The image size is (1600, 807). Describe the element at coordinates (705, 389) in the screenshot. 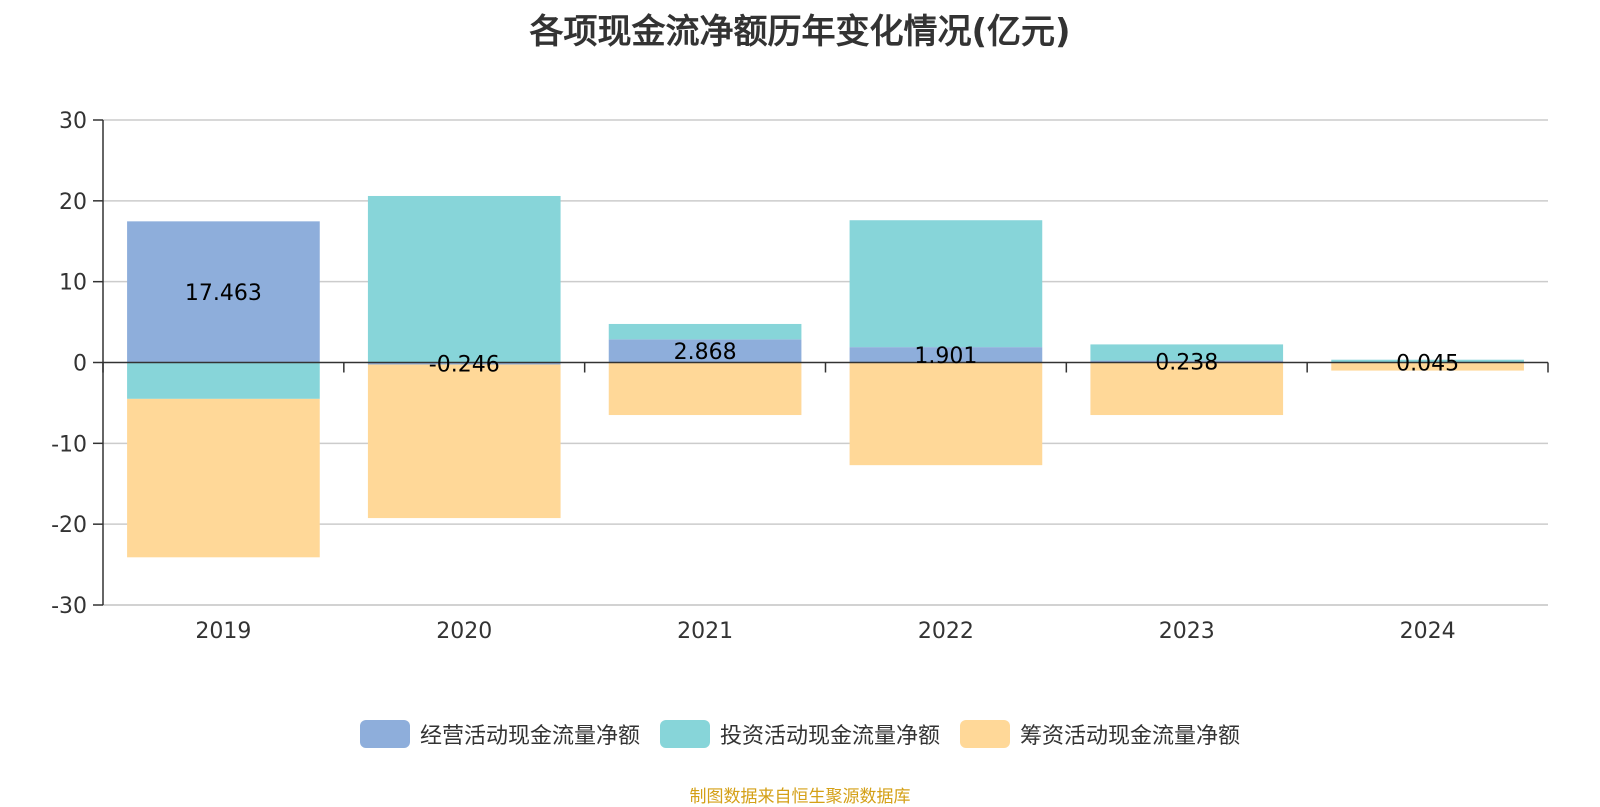

I see `bar-financing-2021` at that location.